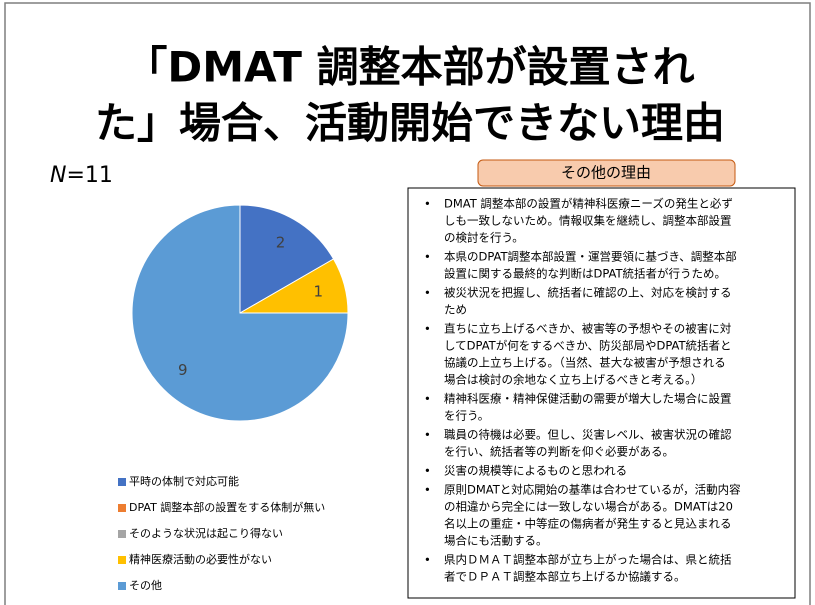 The height and width of the screenshot is (605, 815). What do you see at coordinates (592, 490) in the screenshot?
I see `reason-line: 原則DMATと対応開始の基準は合わせているが，活動内容` at bounding box center [592, 490].